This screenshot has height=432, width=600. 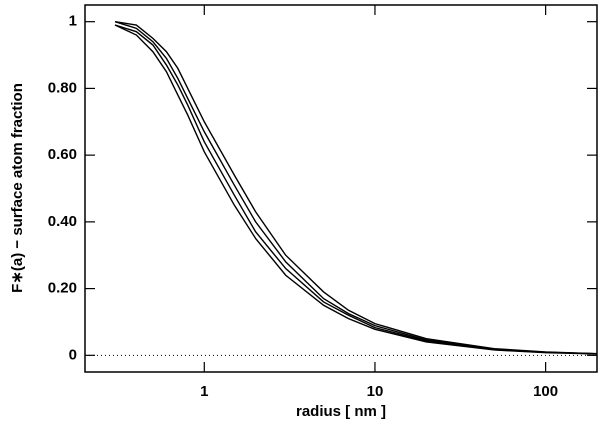 I want to click on y-axis-label: F∗(a) − surface atom fraction, so click(x=17, y=188).